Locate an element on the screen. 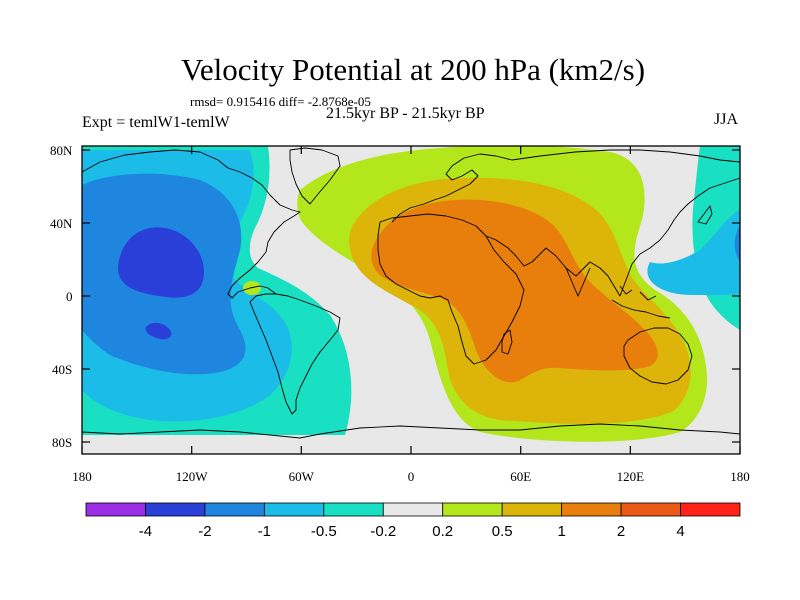 This screenshot has width=800, height=600. lon-label-60e: 60E is located at coordinates (520, 476).